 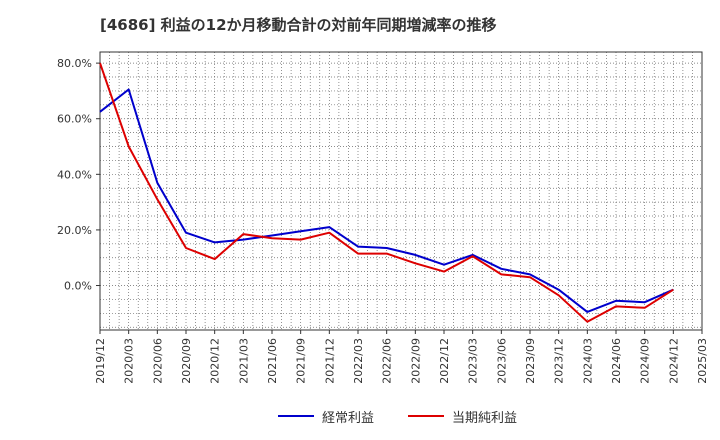 I want to click on legend: 経常利益 当期純利益, so click(x=360, y=416).